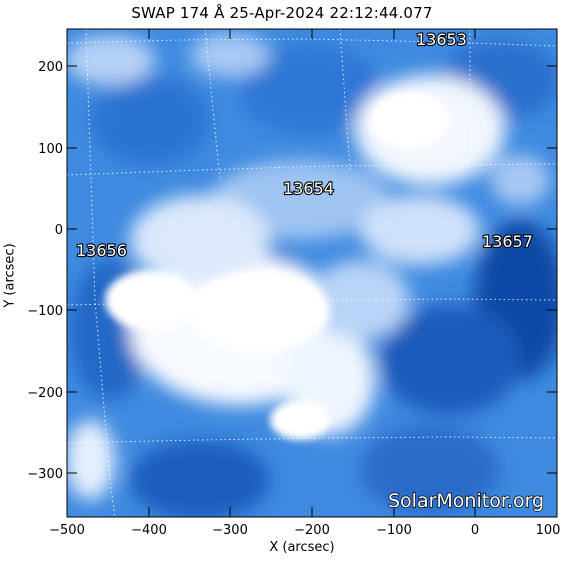 The height and width of the screenshot is (564, 564). What do you see at coordinates (466, 501) in the screenshot?
I see `solarmonitor-watermark: SolarMonitor.org` at bounding box center [466, 501].